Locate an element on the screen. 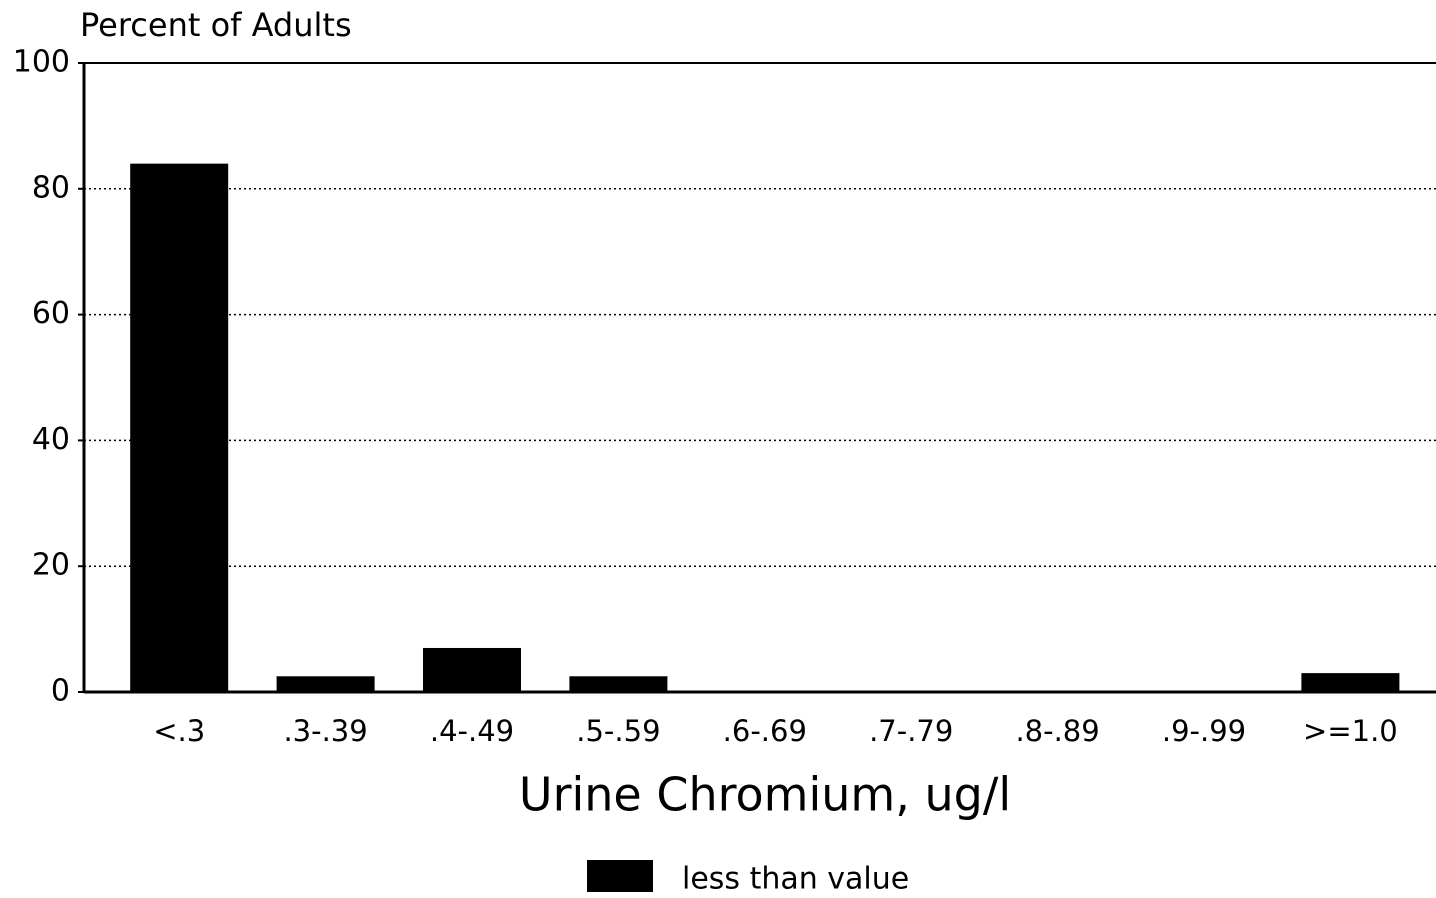 The height and width of the screenshot is (898, 1436). x-tick-label: .9-.99 is located at coordinates (1204, 731).